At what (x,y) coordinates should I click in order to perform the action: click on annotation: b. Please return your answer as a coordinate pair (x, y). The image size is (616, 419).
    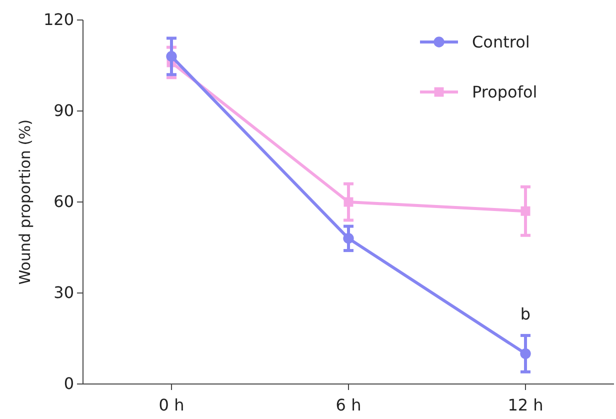
    Looking at the image, I should click on (525, 314).